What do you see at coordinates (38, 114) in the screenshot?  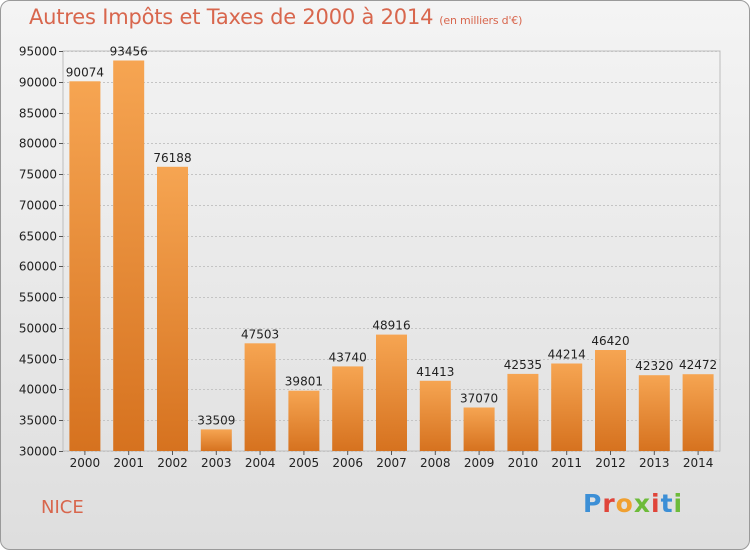 I see `y-tick-label: 85000` at bounding box center [38, 114].